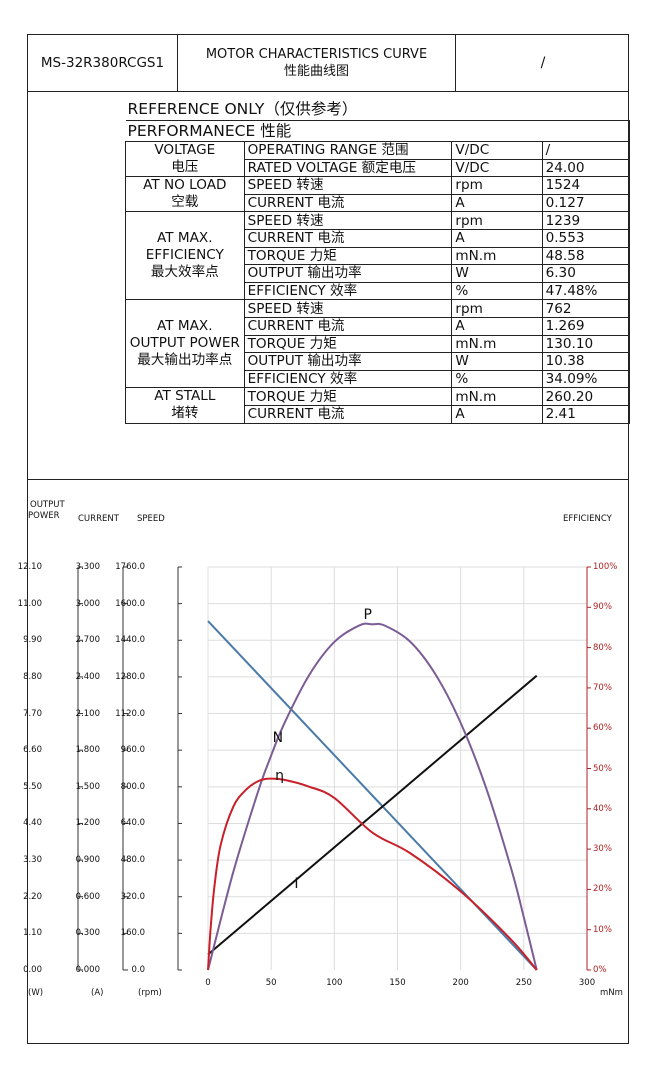 The width and height of the screenshot is (650, 1071). Describe the element at coordinates (602, 768) in the screenshot. I see `efficiency-tick-label: 50%` at that location.